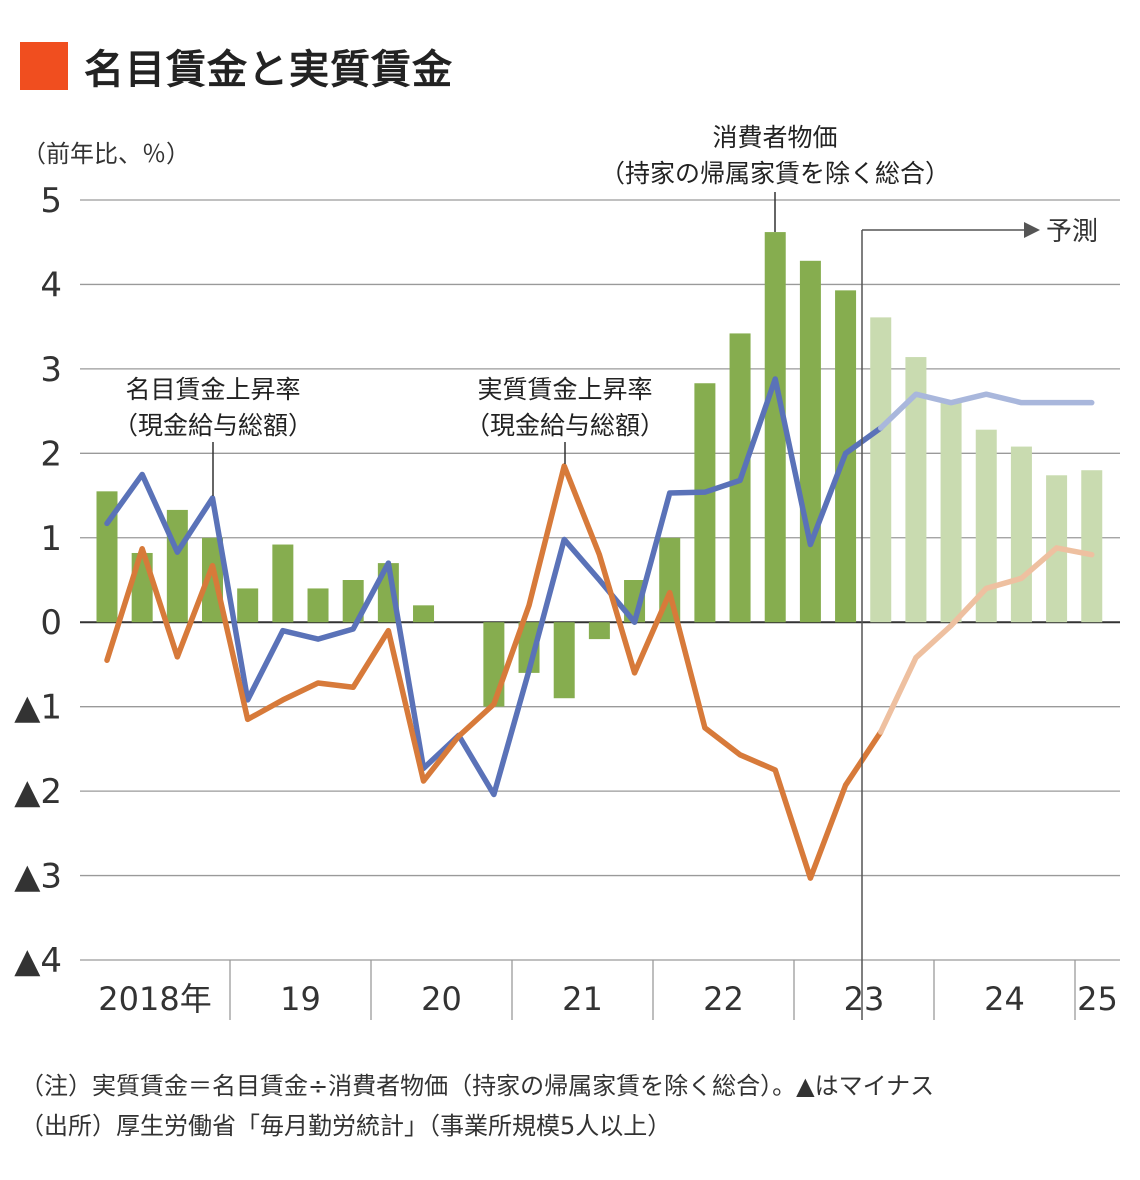 The width and height of the screenshot is (1140, 1180). What do you see at coordinates (723, 999) in the screenshot?
I see `x-year-label: 22` at bounding box center [723, 999].